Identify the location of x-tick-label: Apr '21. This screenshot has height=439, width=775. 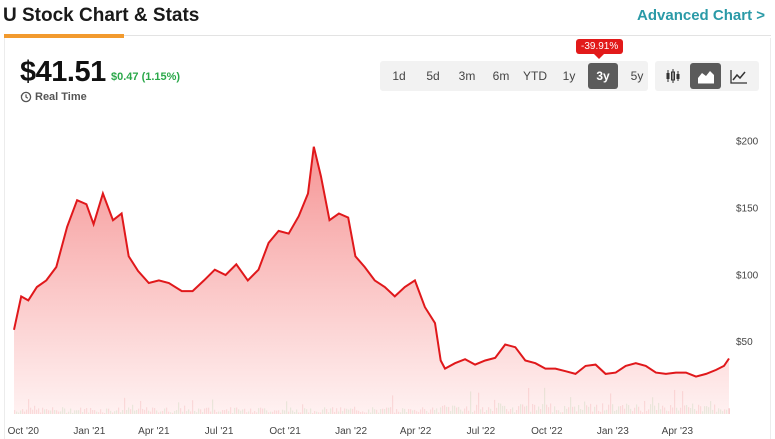
(154, 431).